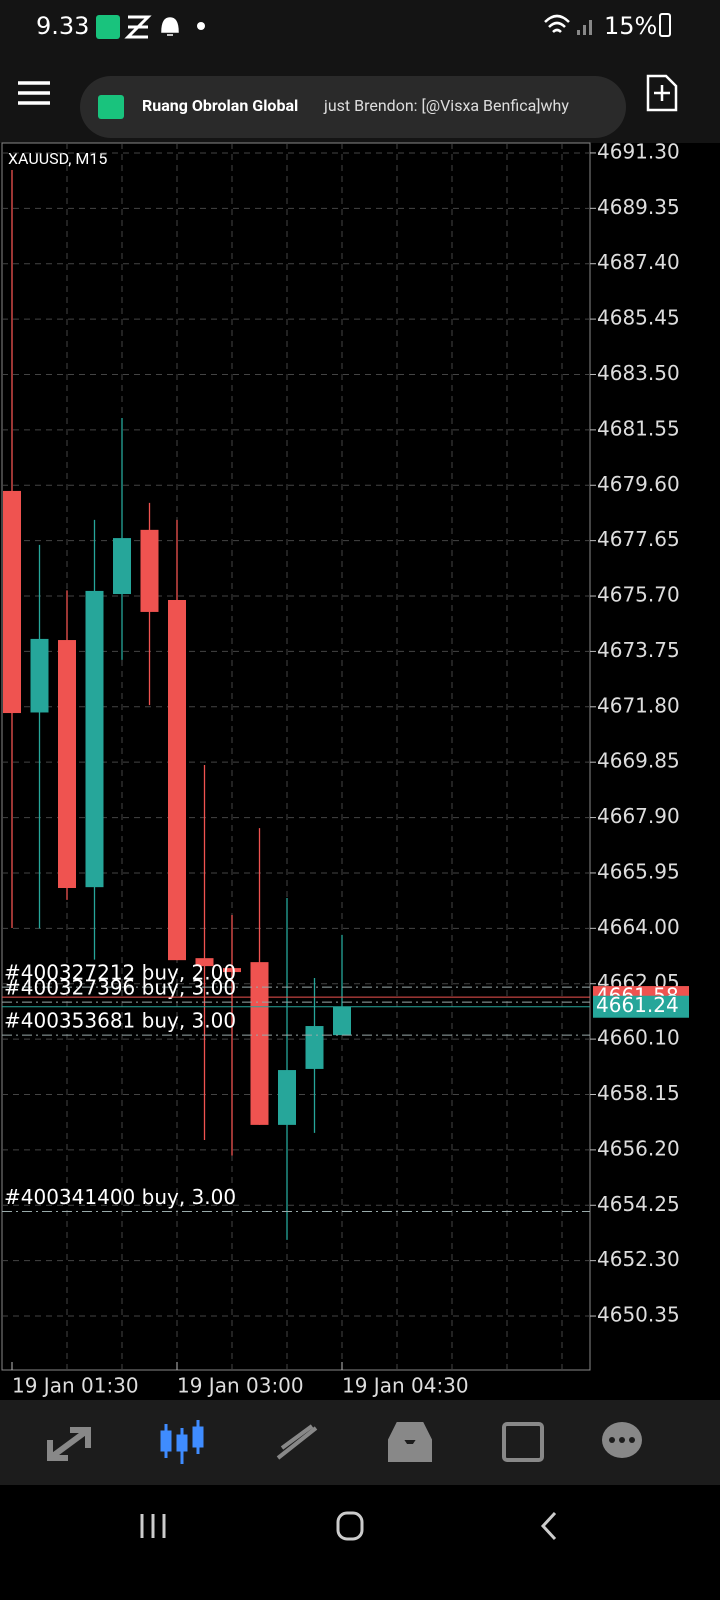  Describe the element at coordinates (120, 988) in the screenshot. I see `order-label: #400327396 buy, 3.00` at that location.